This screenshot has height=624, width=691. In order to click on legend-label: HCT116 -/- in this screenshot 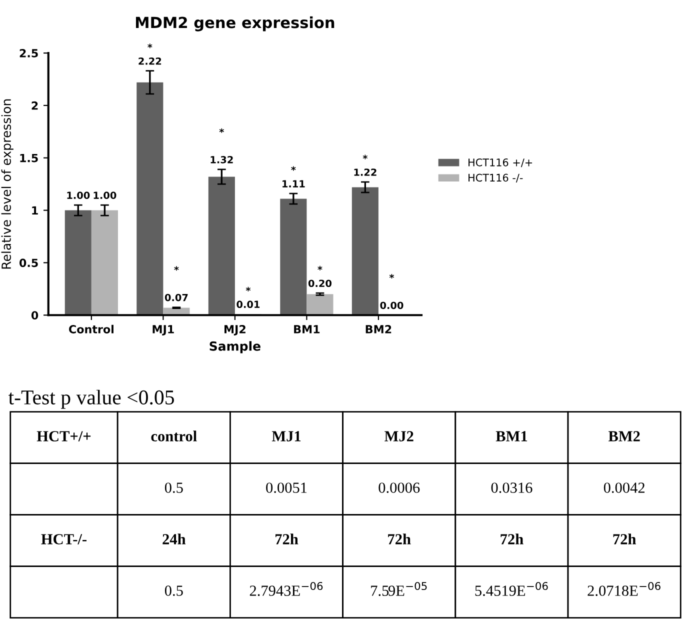, I will do `click(495, 178)`.